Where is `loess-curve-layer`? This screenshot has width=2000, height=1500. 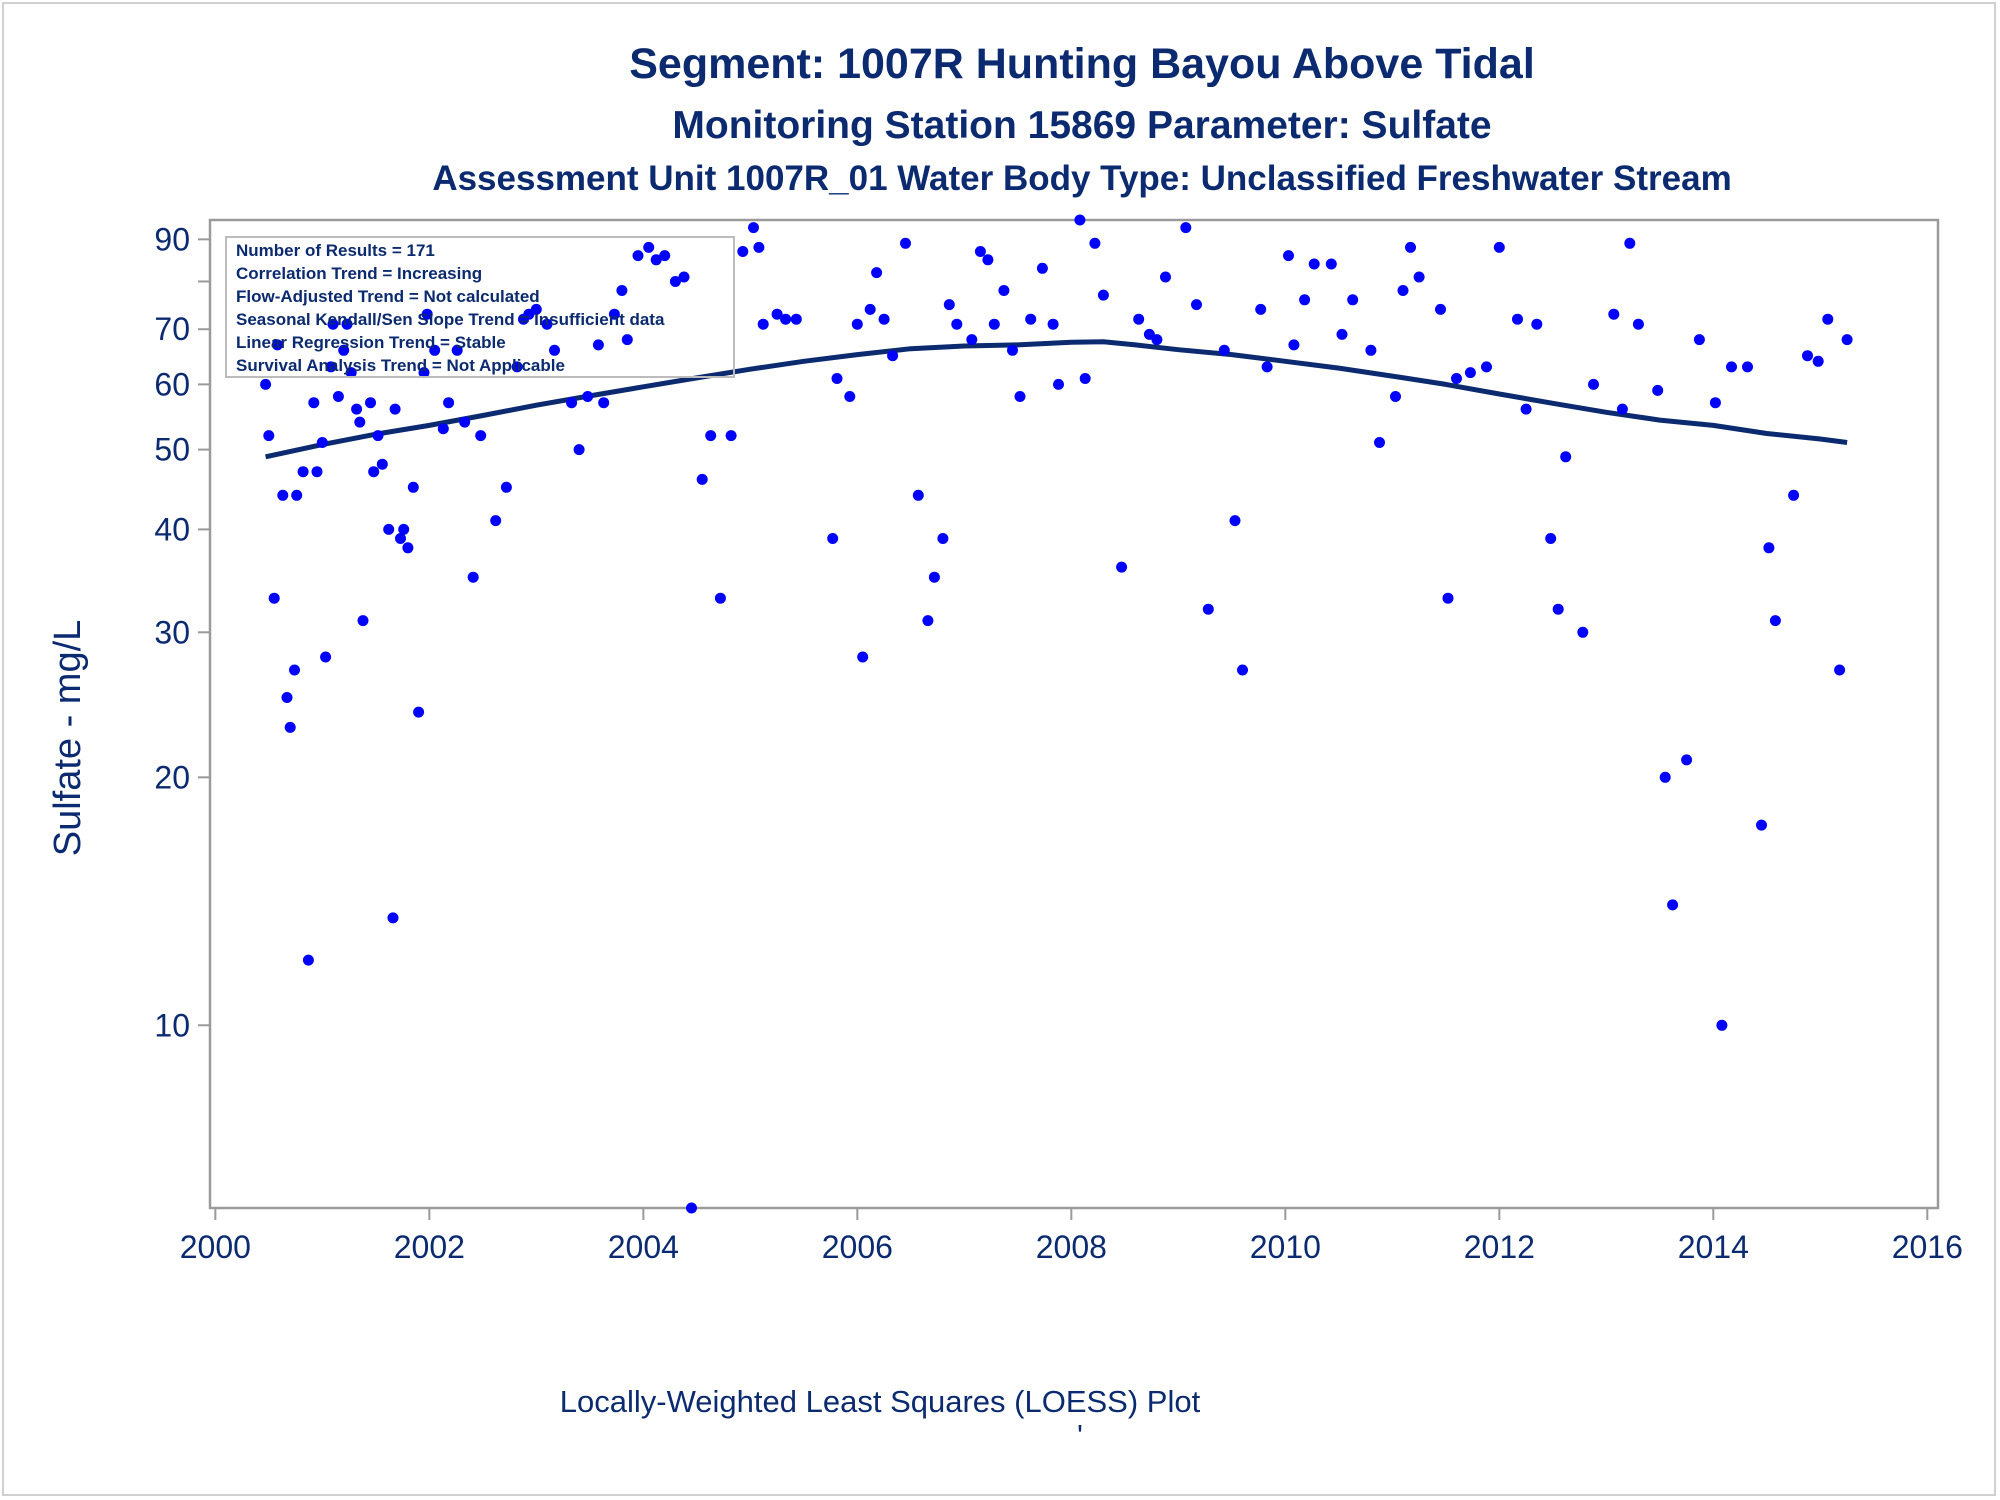
loess-curve-layer is located at coordinates (1056, 399).